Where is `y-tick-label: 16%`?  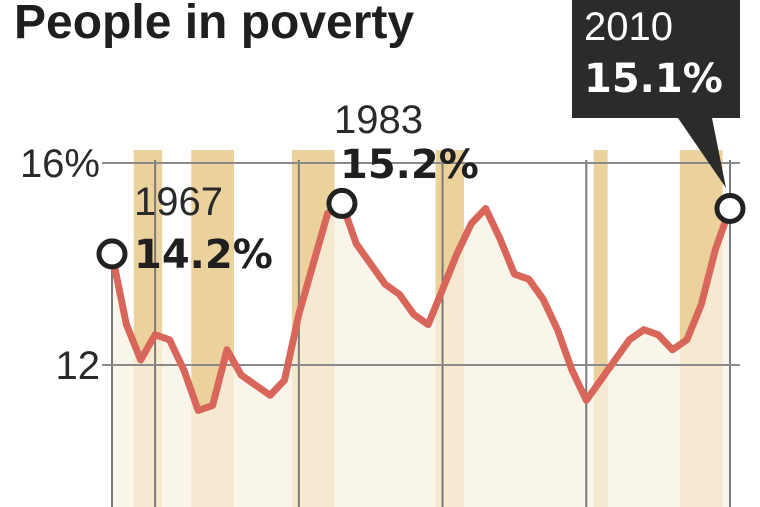
y-tick-label: 16% is located at coordinates (60, 164).